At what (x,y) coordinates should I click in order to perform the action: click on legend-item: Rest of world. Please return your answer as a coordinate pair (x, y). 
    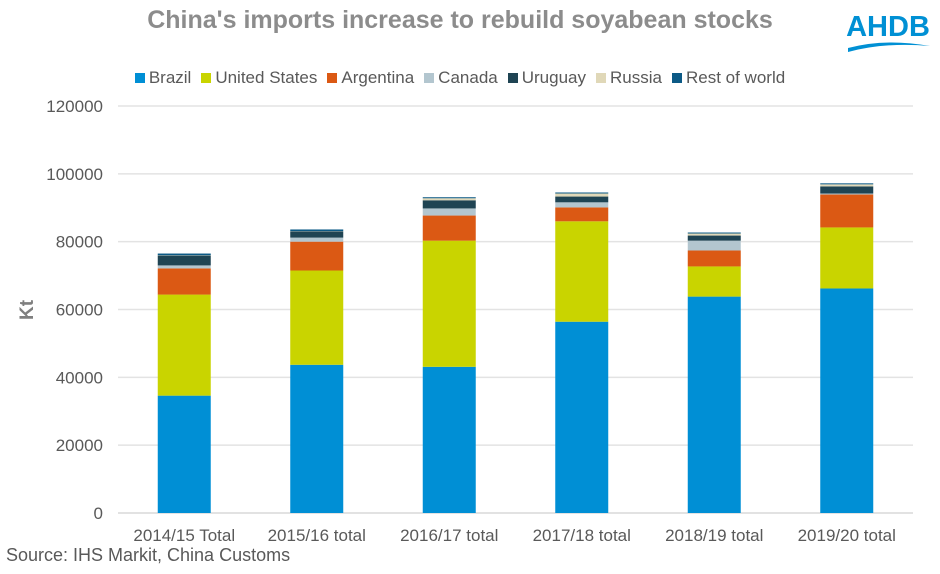
    Looking at the image, I should click on (728, 78).